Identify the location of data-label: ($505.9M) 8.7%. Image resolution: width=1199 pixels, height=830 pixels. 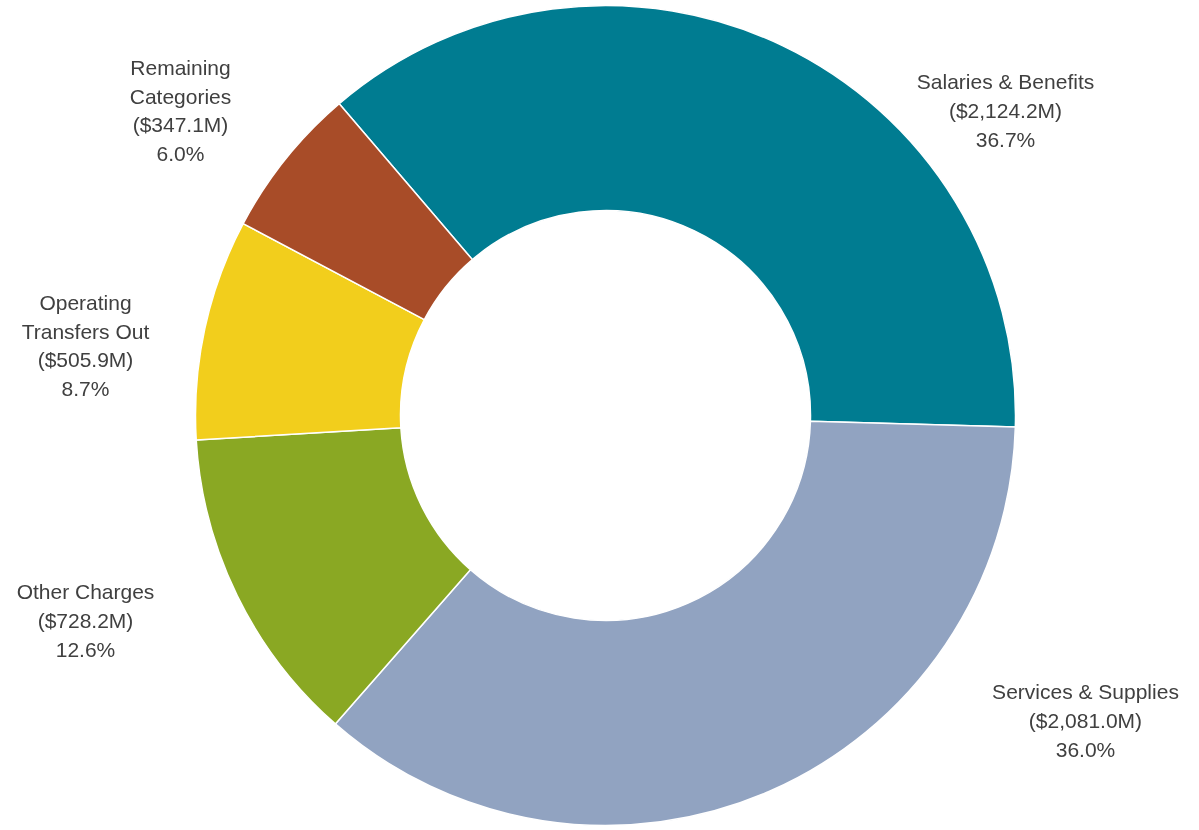
(85, 374).